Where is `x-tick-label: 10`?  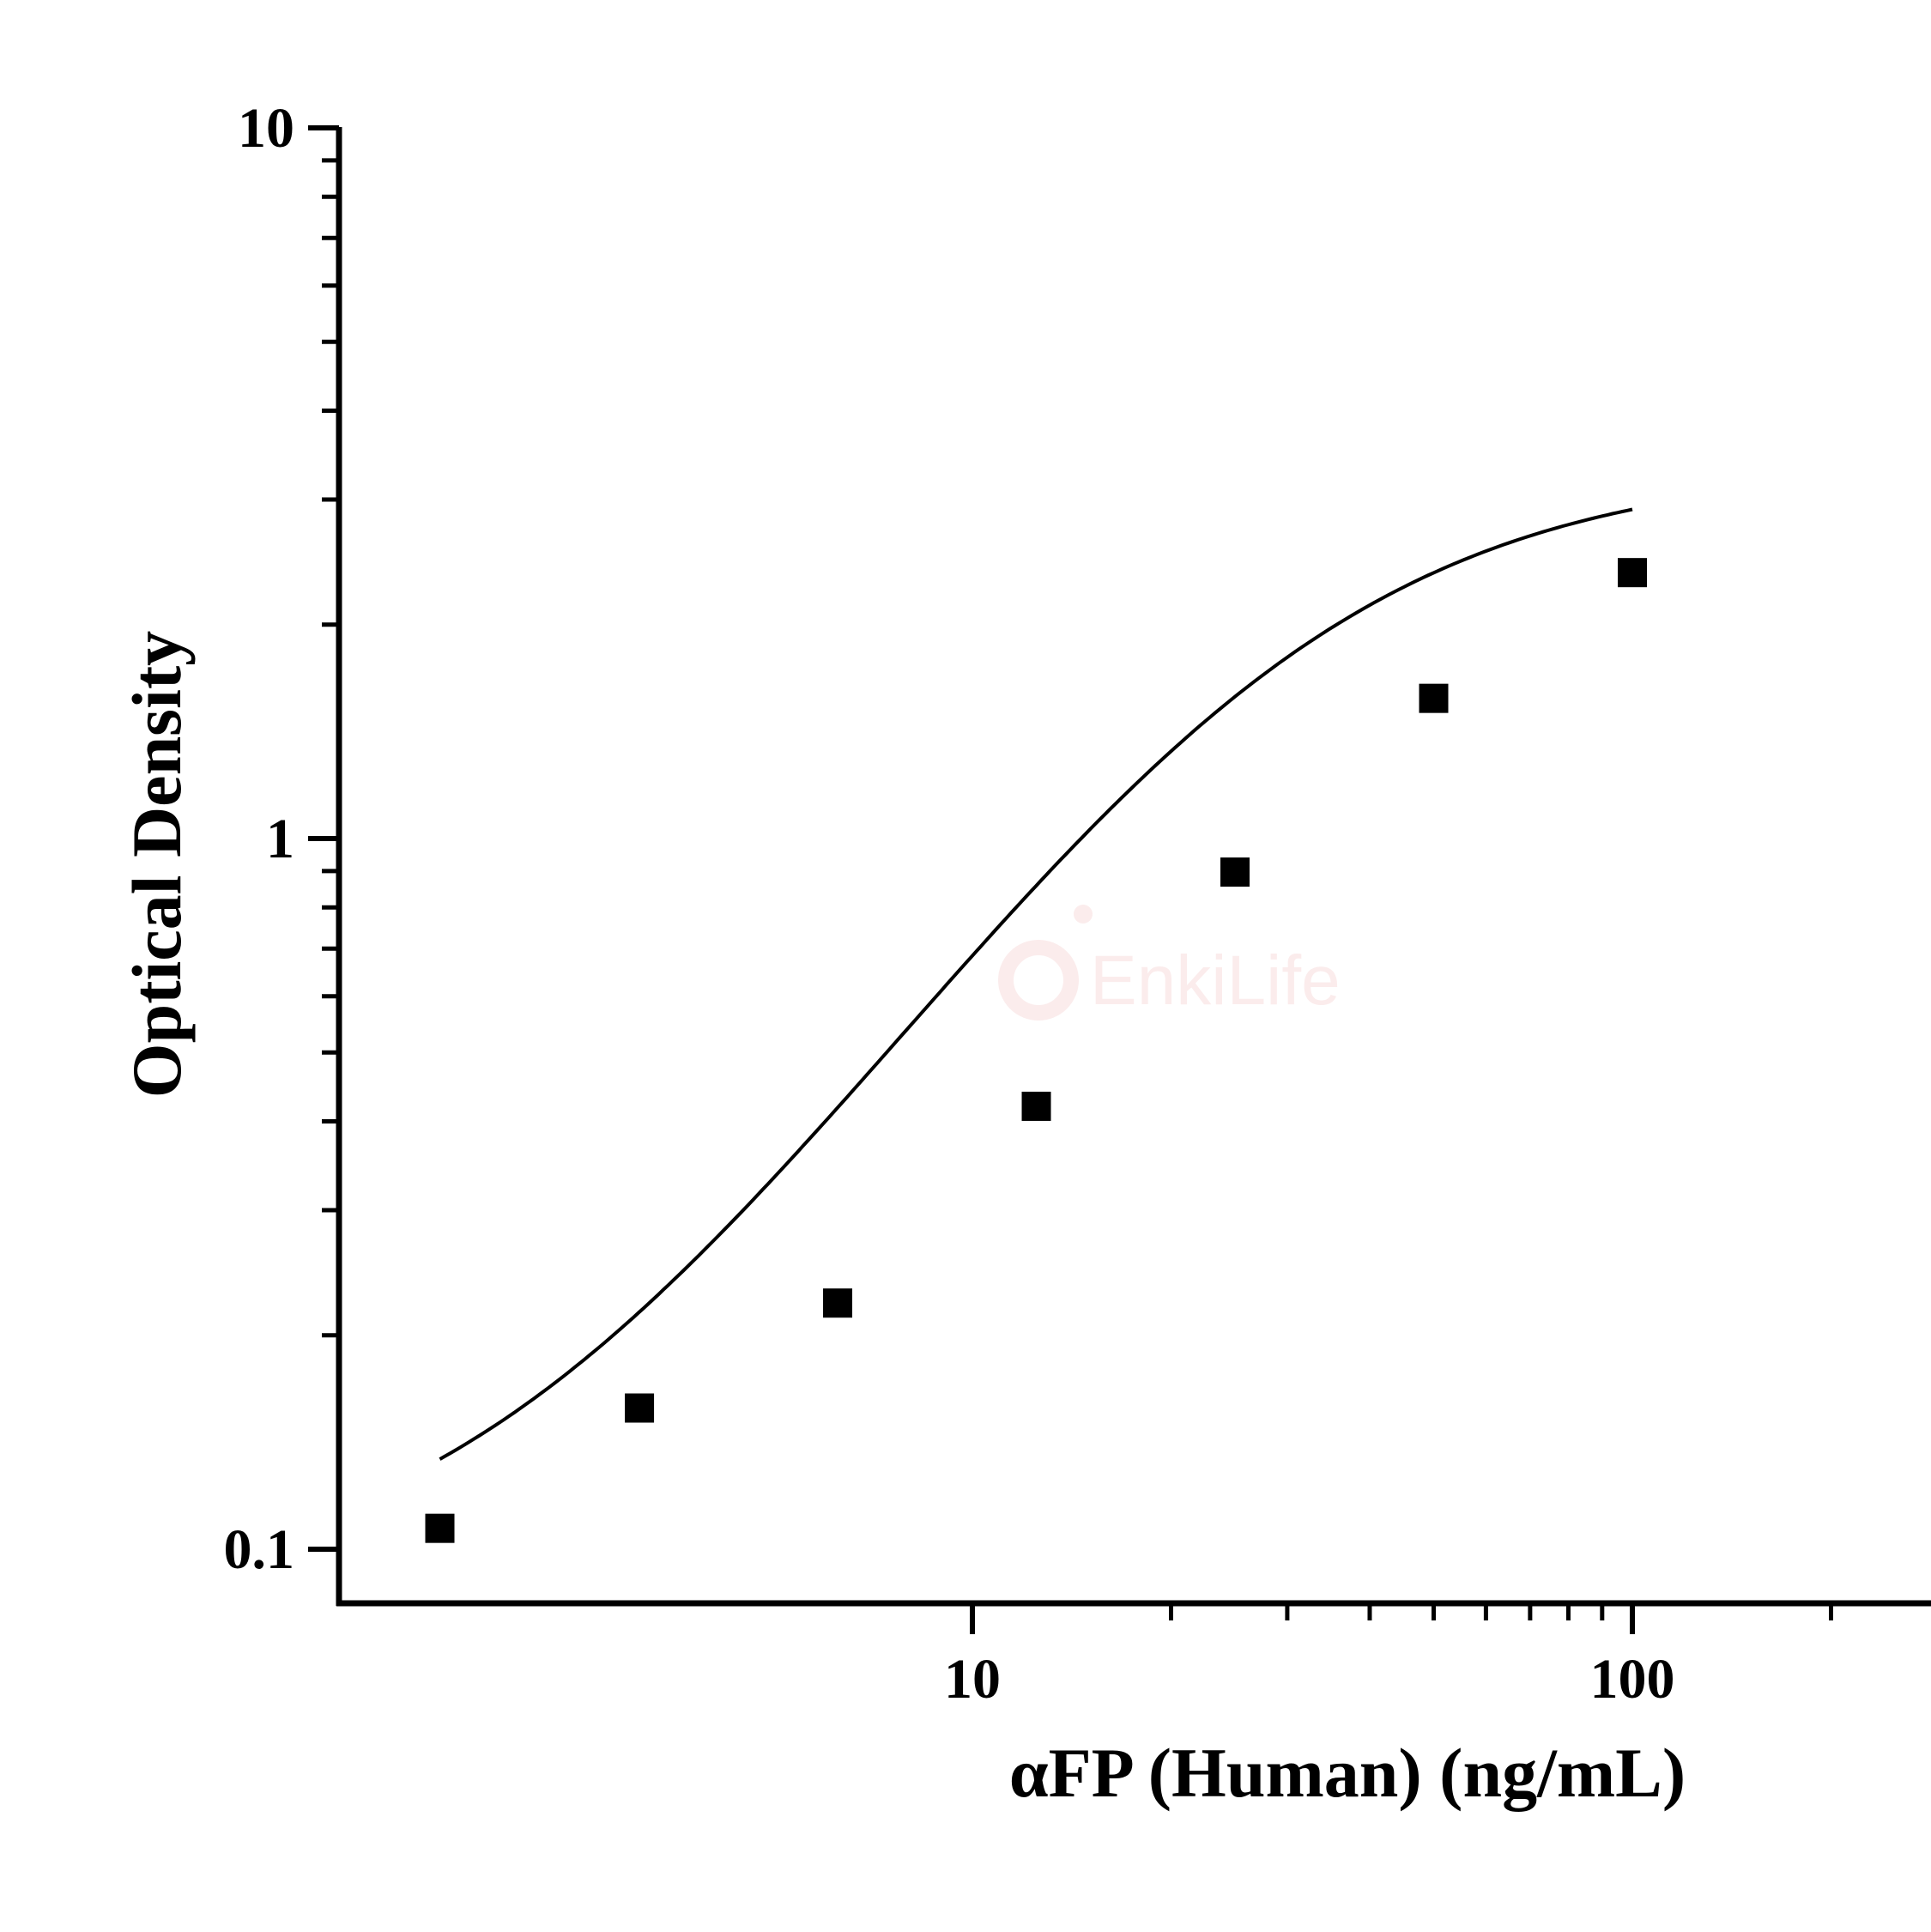 x-tick-label: 10 is located at coordinates (972, 1680).